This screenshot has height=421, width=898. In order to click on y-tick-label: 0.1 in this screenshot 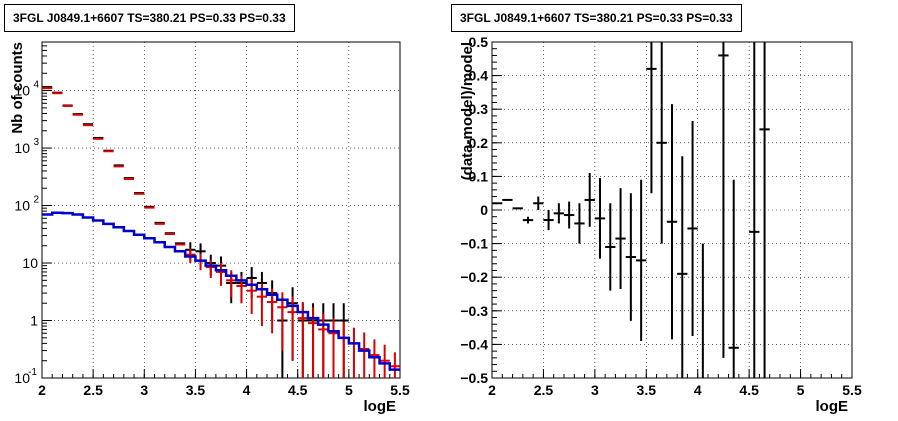, I will do `click(479, 176)`.